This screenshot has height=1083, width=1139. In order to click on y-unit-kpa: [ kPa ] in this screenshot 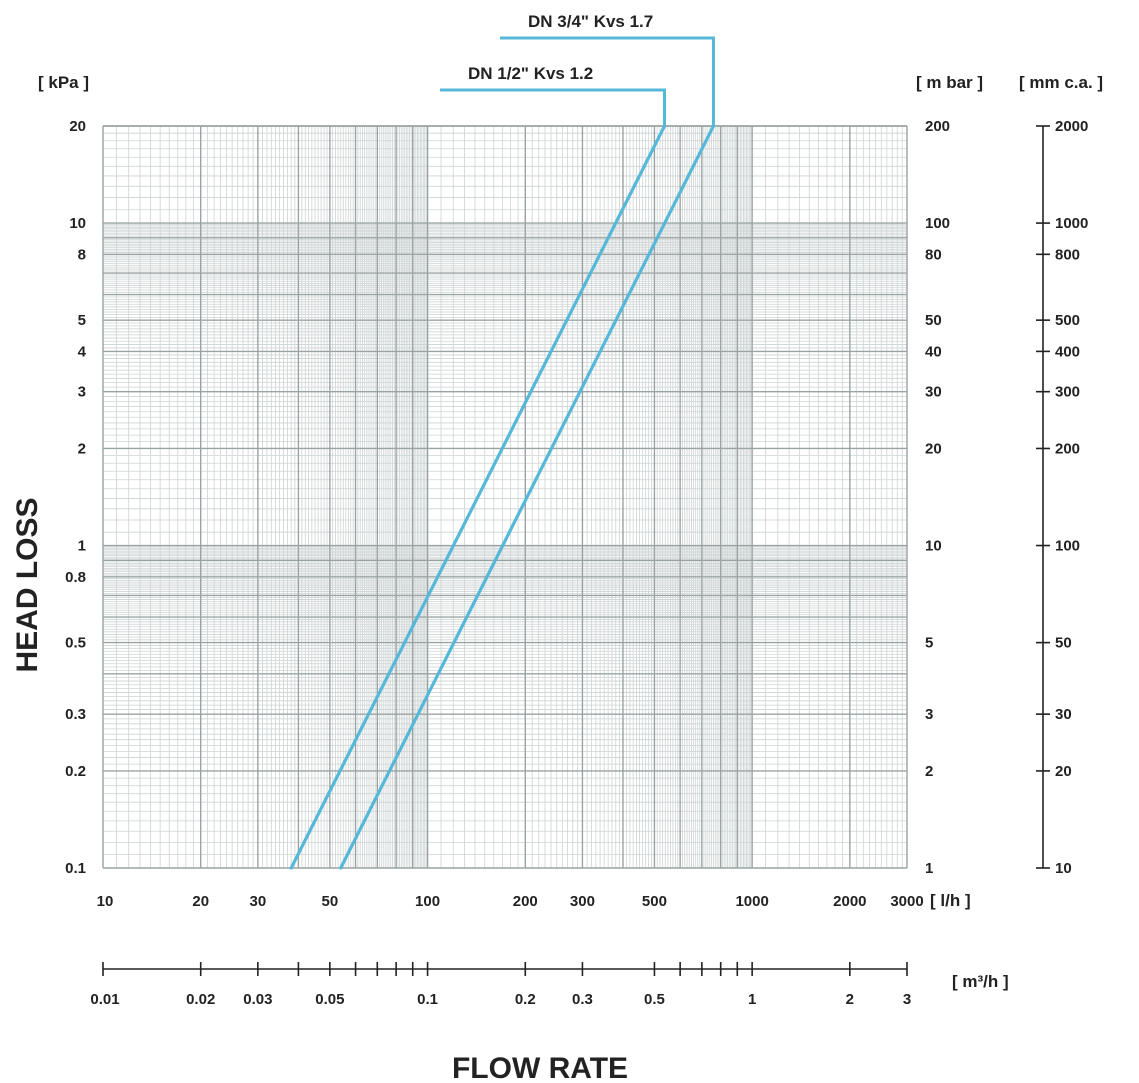, I will do `click(63, 82)`.